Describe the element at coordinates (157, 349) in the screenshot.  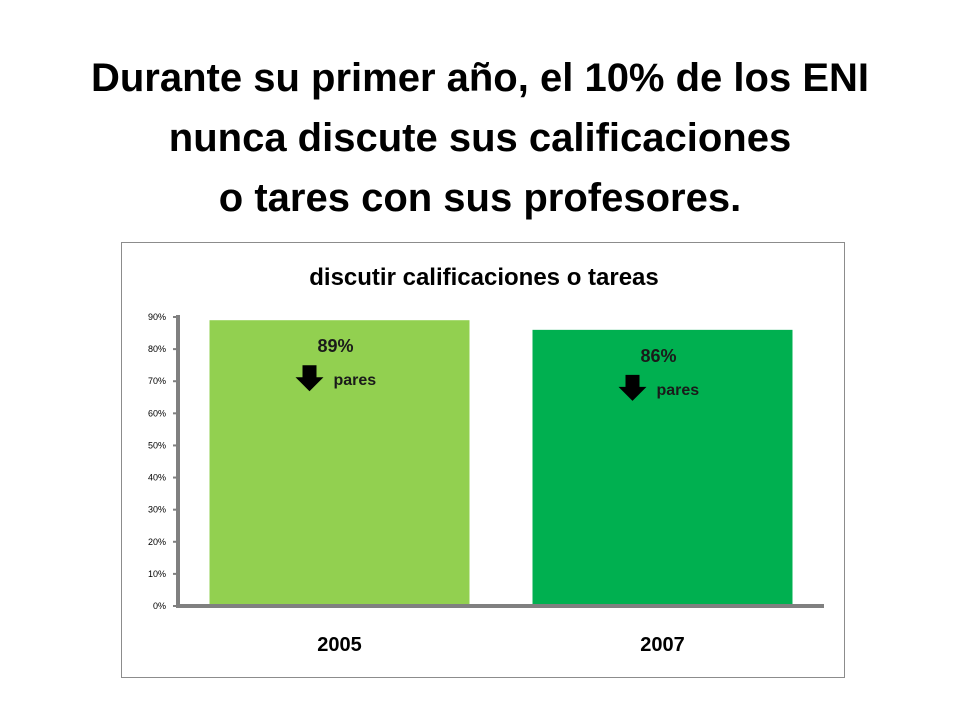
I see `y-tick-label: 80%` at that location.